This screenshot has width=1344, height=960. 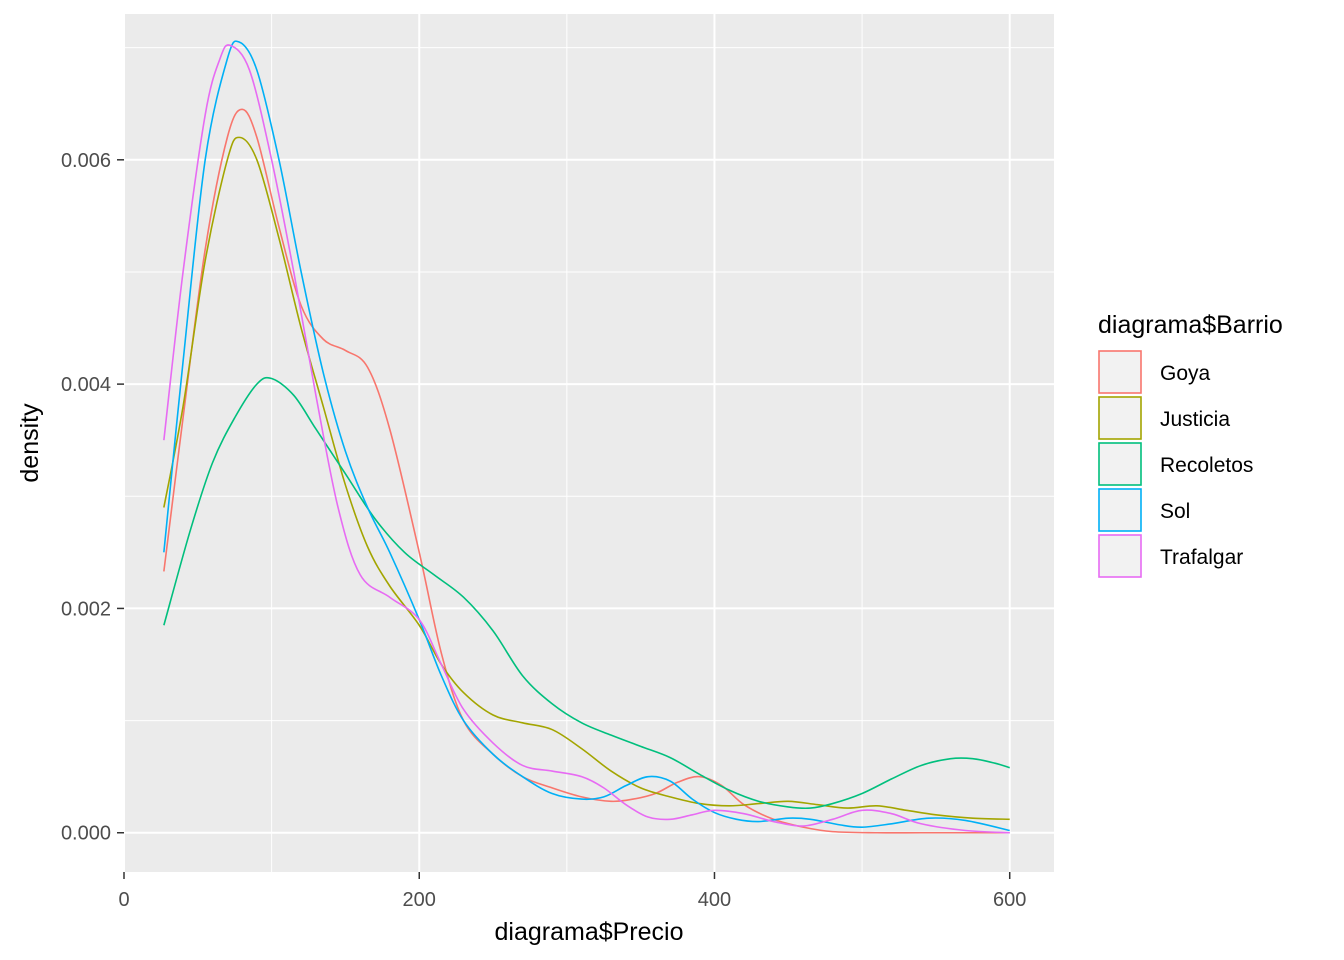 I want to click on x-tick-label: 0, so click(x=123, y=900).